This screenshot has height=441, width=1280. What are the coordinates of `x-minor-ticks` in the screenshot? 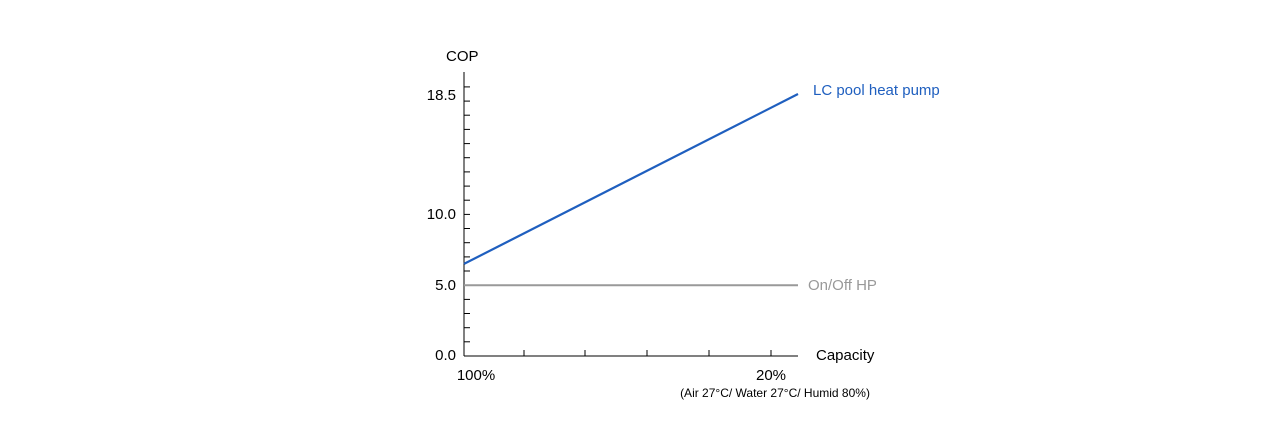 It's located at (647, 353).